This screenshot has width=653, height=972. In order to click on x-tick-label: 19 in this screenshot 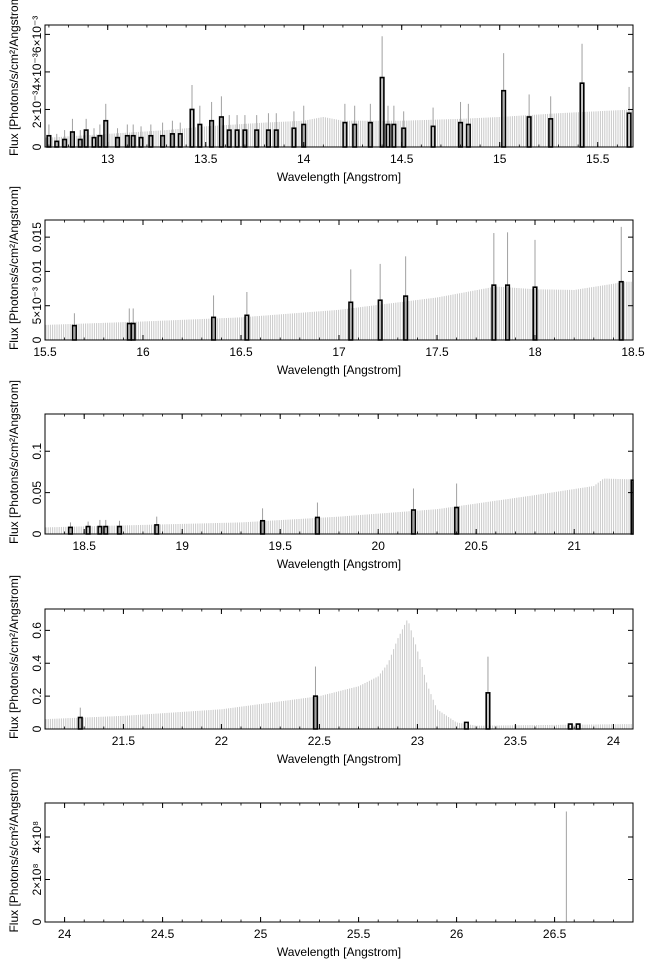, I will do `click(183, 546)`.